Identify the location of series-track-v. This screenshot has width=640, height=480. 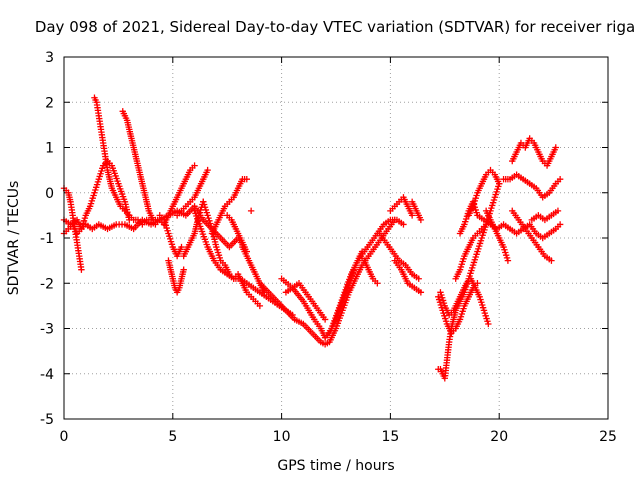
(399, 256).